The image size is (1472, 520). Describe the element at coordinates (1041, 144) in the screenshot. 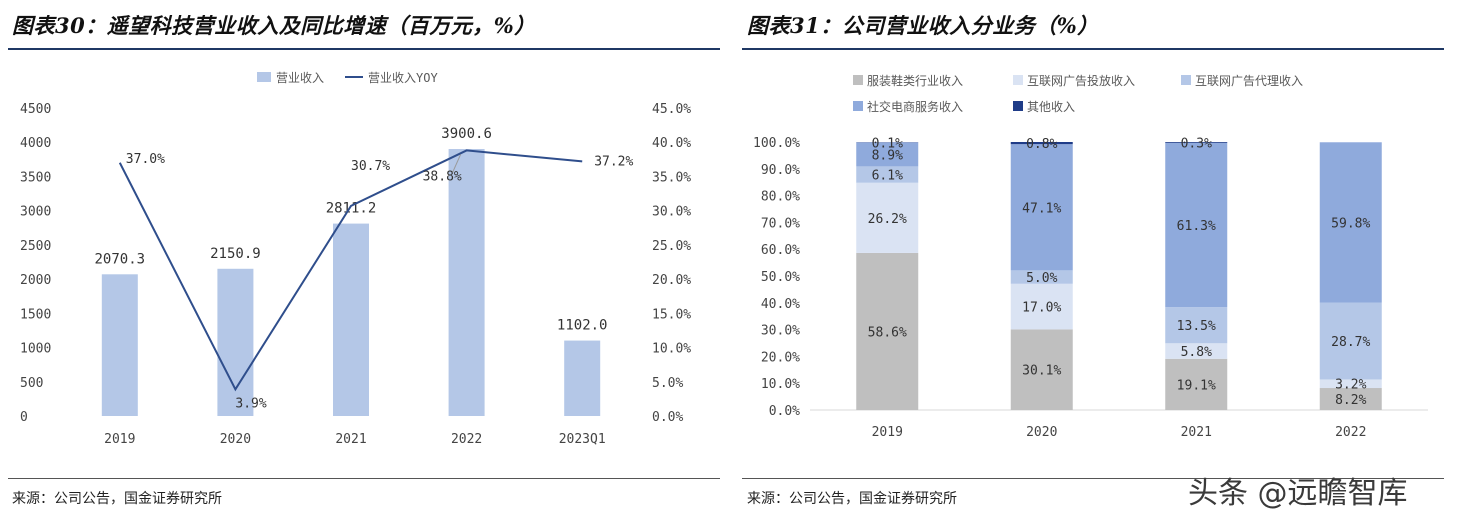

I see `segment-data-label: 0.8%` at that location.